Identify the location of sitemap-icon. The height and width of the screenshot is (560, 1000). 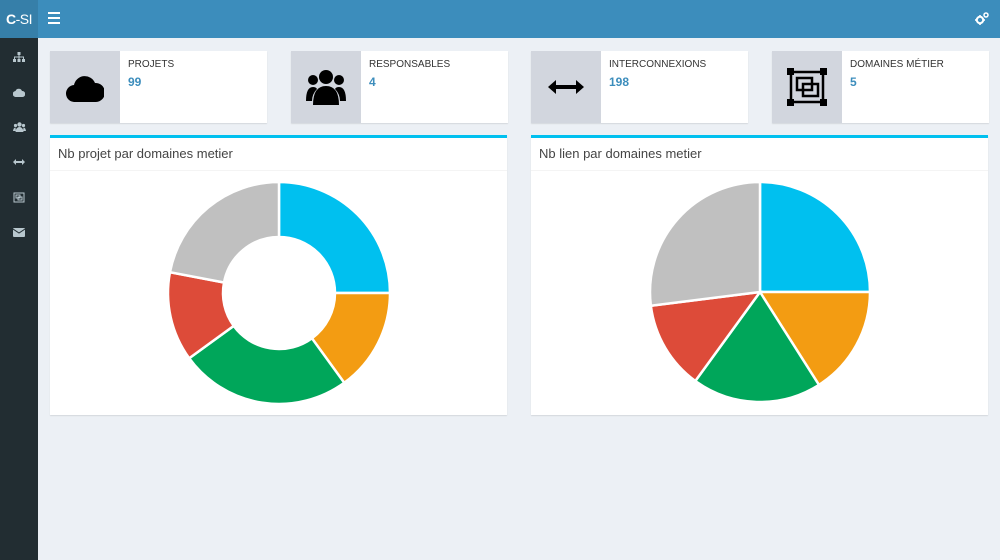
(19, 57).